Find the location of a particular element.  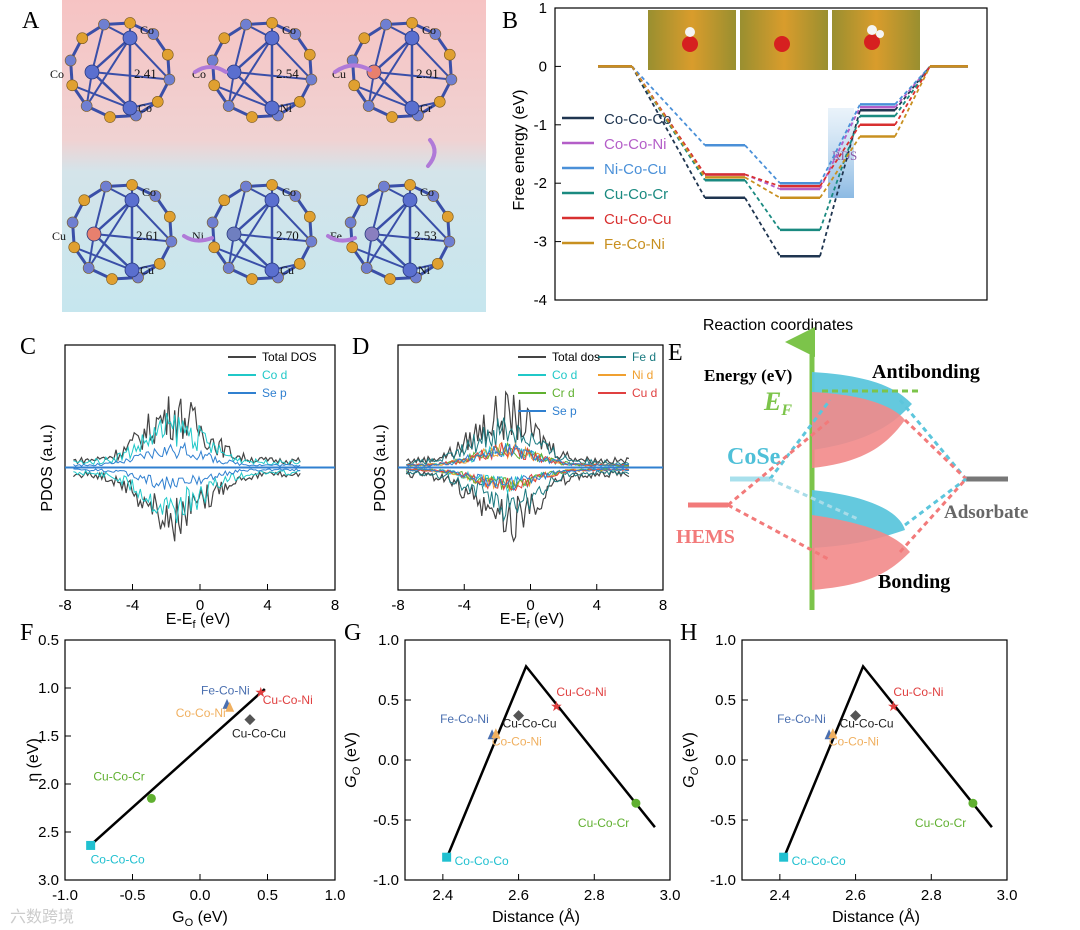

y-tick-label: 2.5 is located at coordinates (48, 832).